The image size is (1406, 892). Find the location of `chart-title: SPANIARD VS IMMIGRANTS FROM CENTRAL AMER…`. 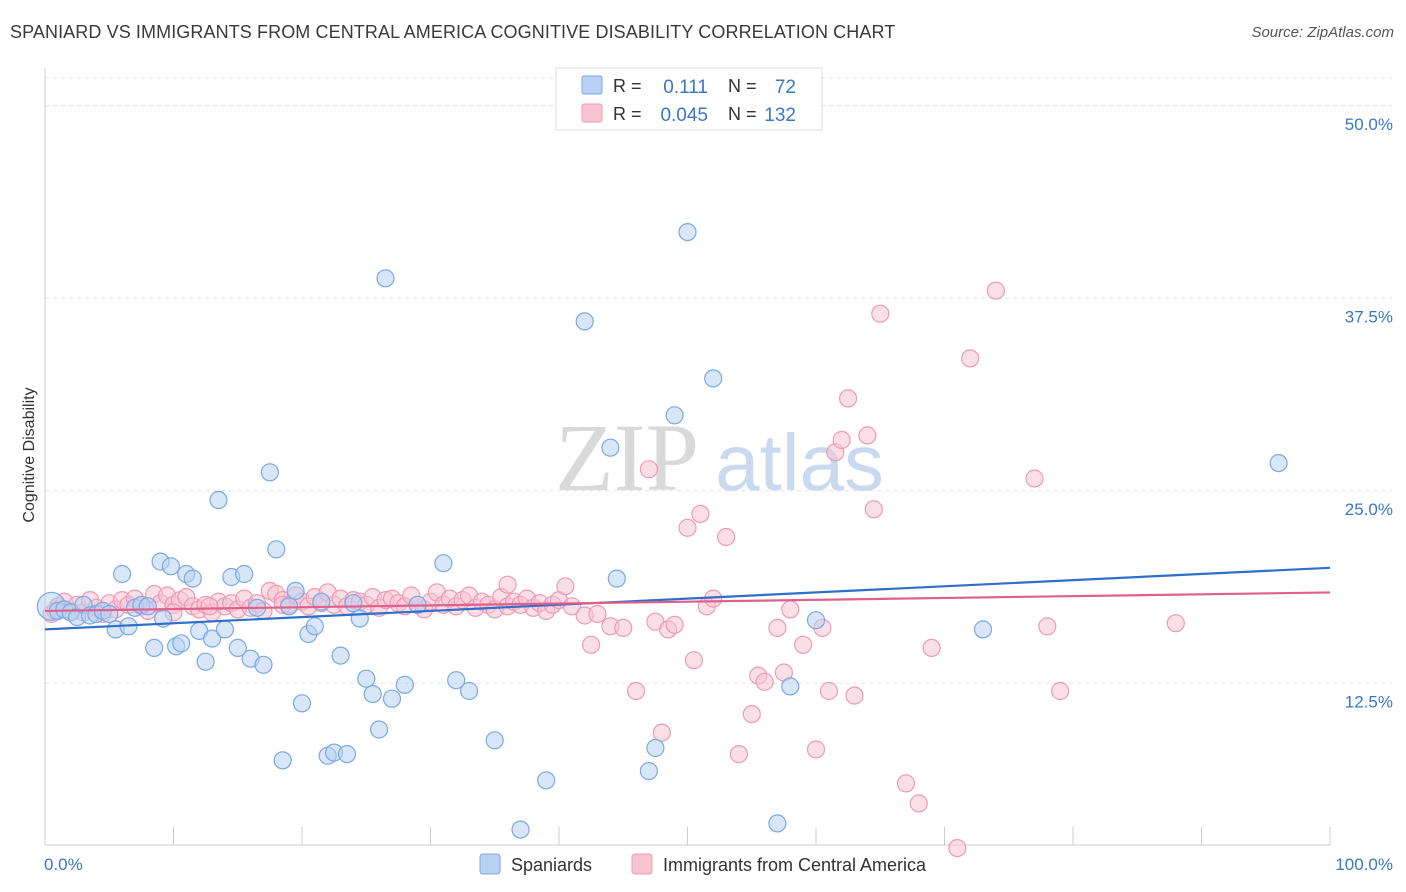

chart-title: SPANIARD VS IMMIGRANTS FROM CENTRAL AMER… is located at coordinates (453, 32).